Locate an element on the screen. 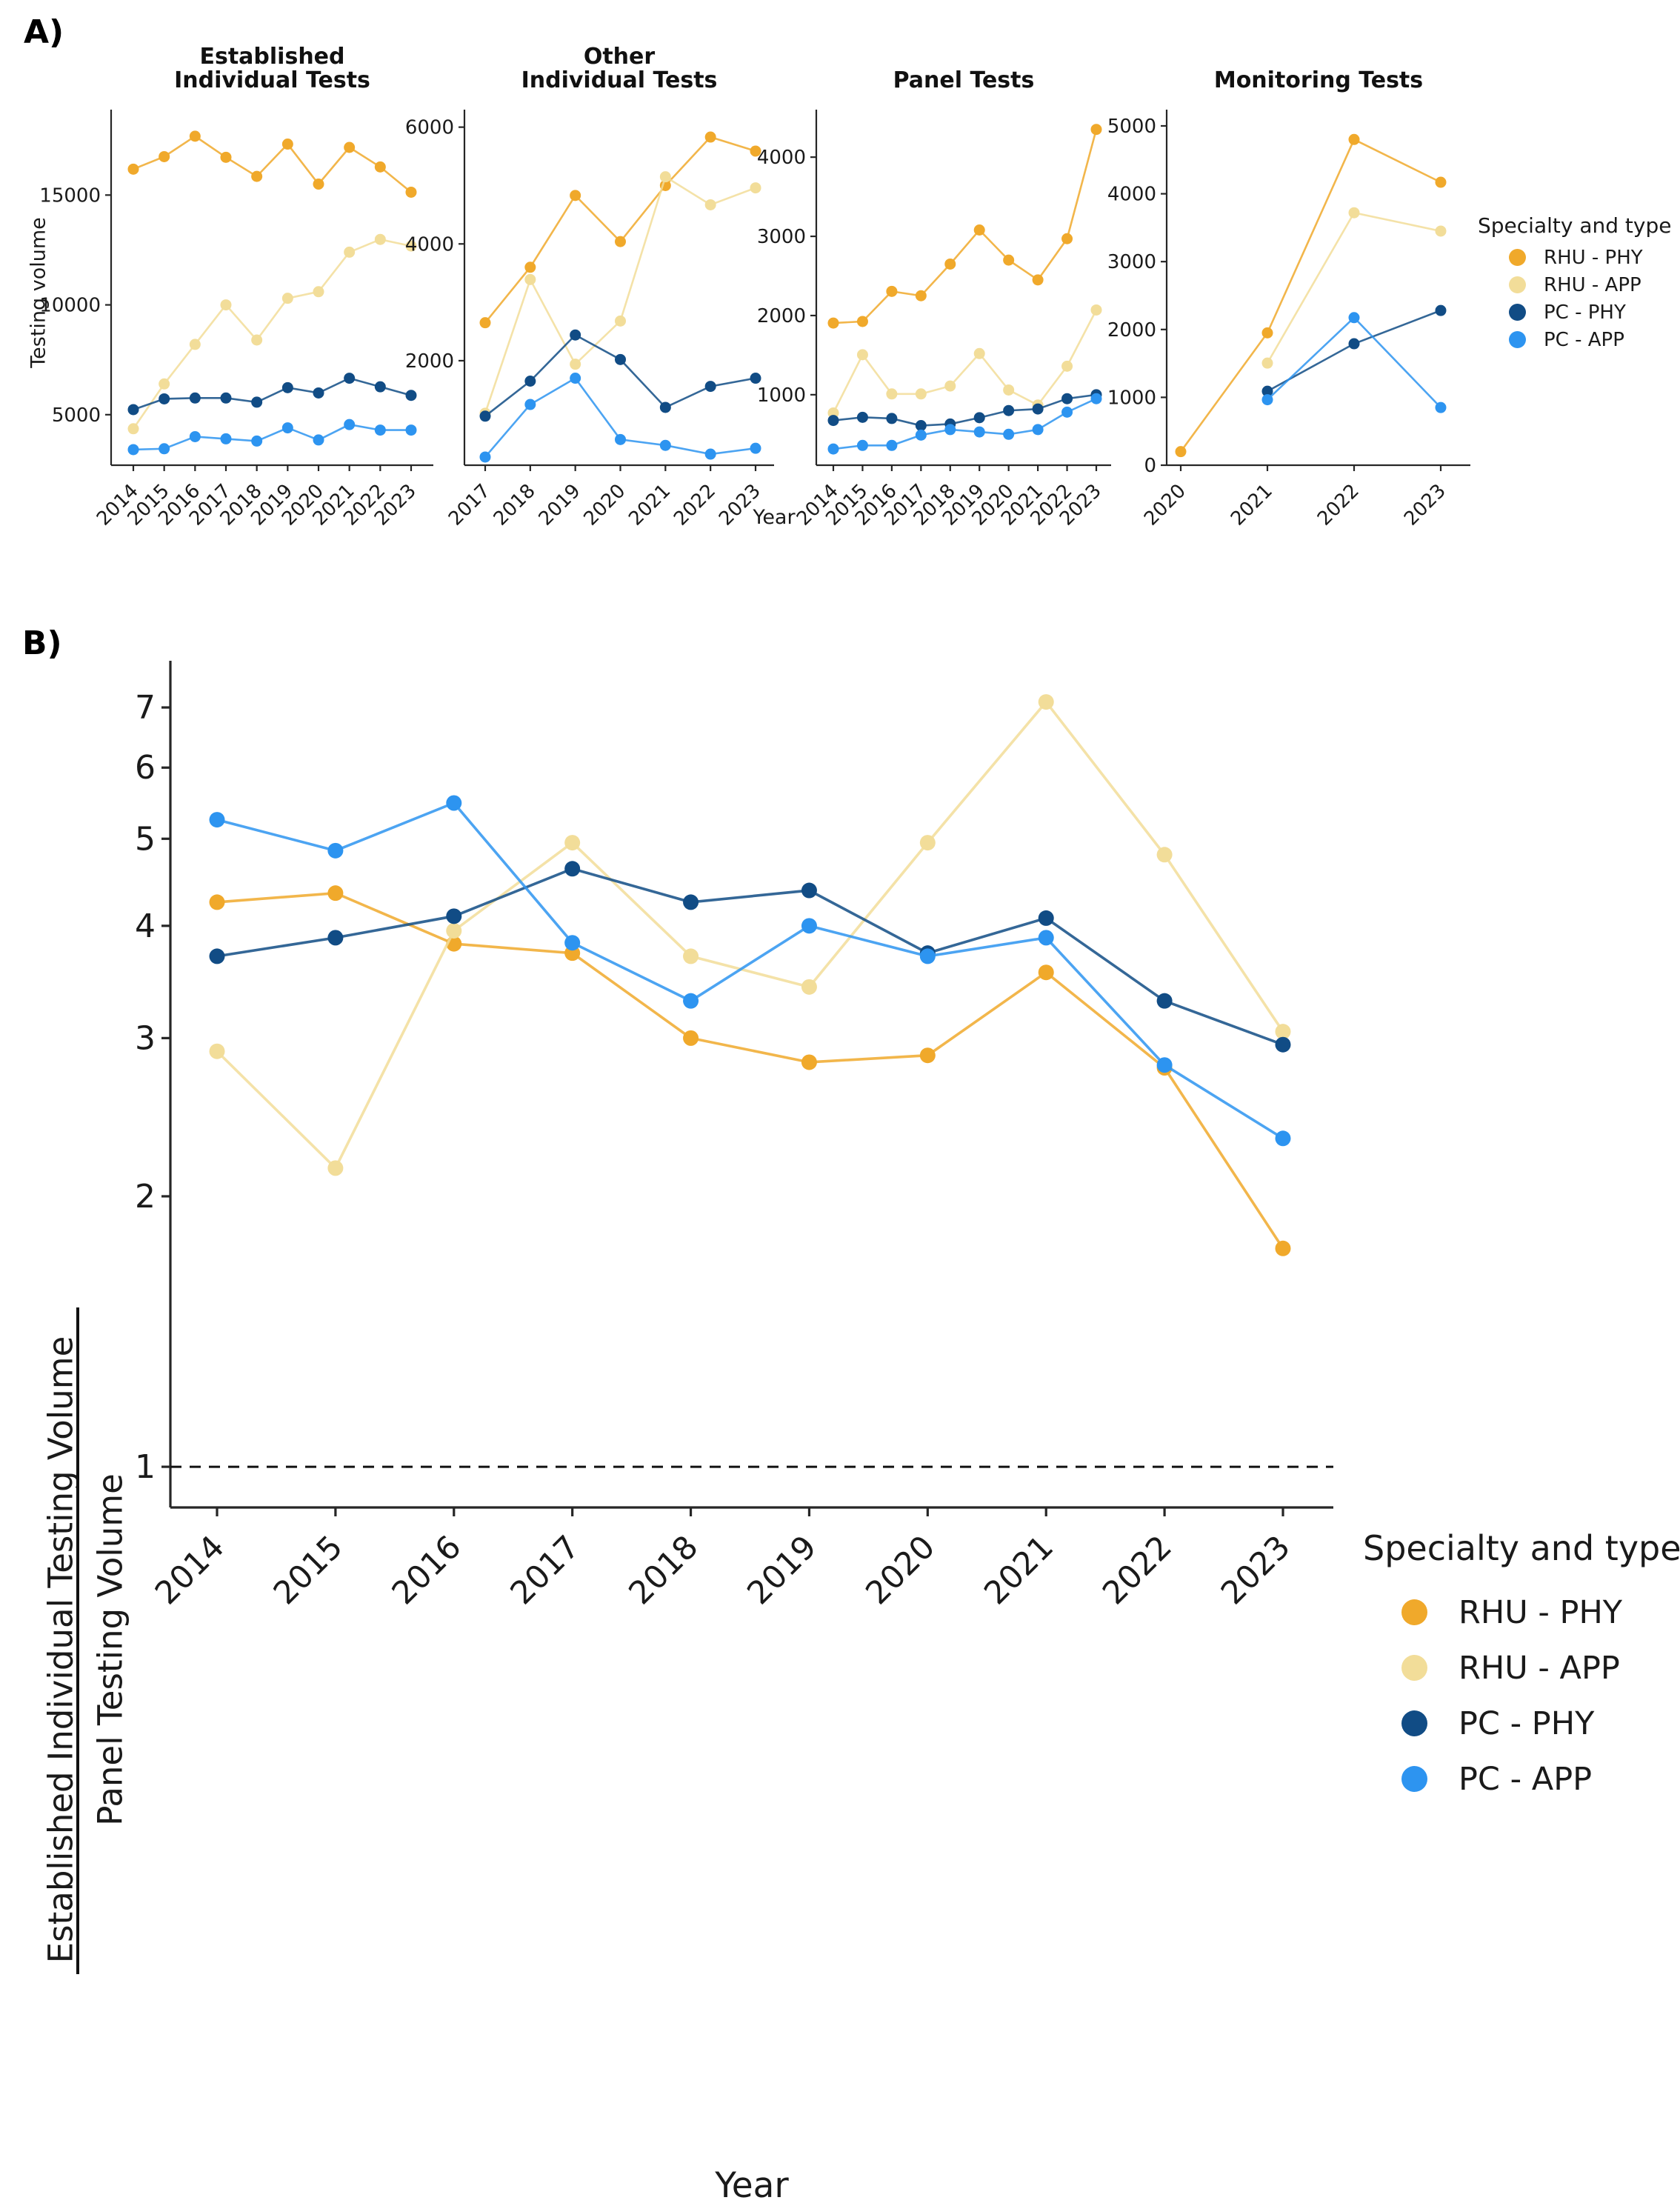 The width and height of the screenshot is (1680, 2206). chart-title: Panel Tests is located at coordinates (964, 80).